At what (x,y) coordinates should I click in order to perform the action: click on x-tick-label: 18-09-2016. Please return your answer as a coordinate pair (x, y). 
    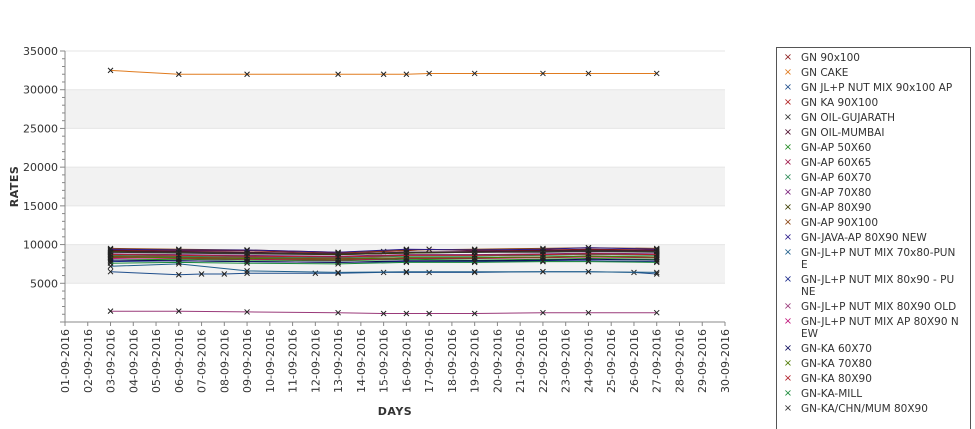
    Looking at the image, I should click on (452, 361).